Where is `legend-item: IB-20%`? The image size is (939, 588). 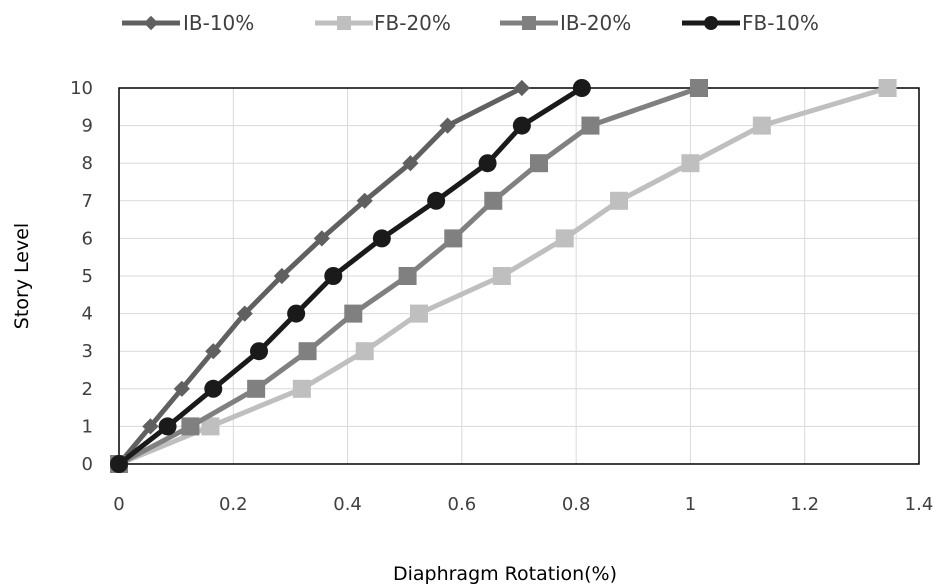 legend-item: IB-20% is located at coordinates (565, 23).